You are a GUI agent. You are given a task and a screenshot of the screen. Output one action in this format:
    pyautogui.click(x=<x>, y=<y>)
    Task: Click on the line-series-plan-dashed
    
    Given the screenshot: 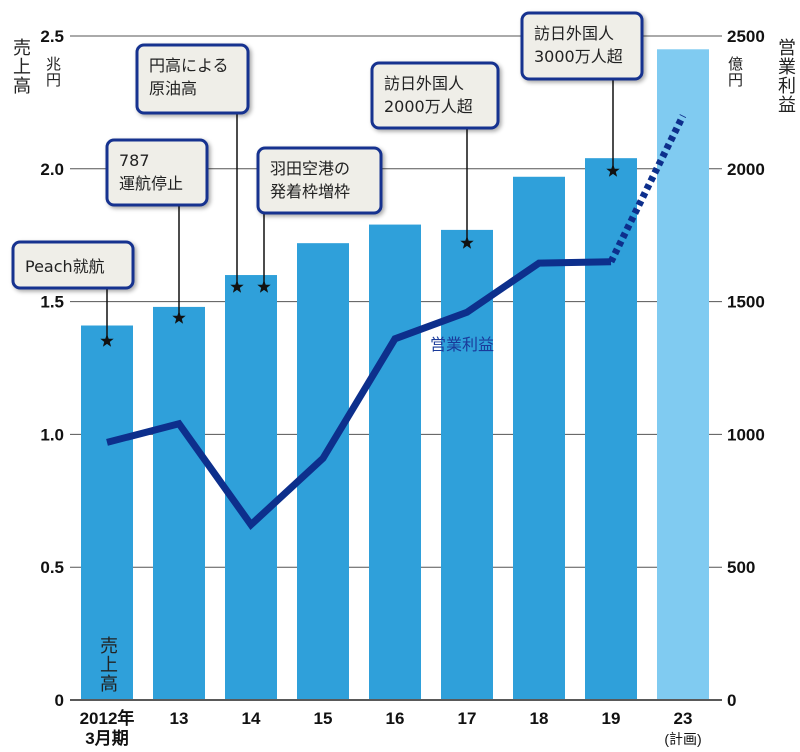 What is the action you would take?
    pyautogui.click(x=647, y=189)
    